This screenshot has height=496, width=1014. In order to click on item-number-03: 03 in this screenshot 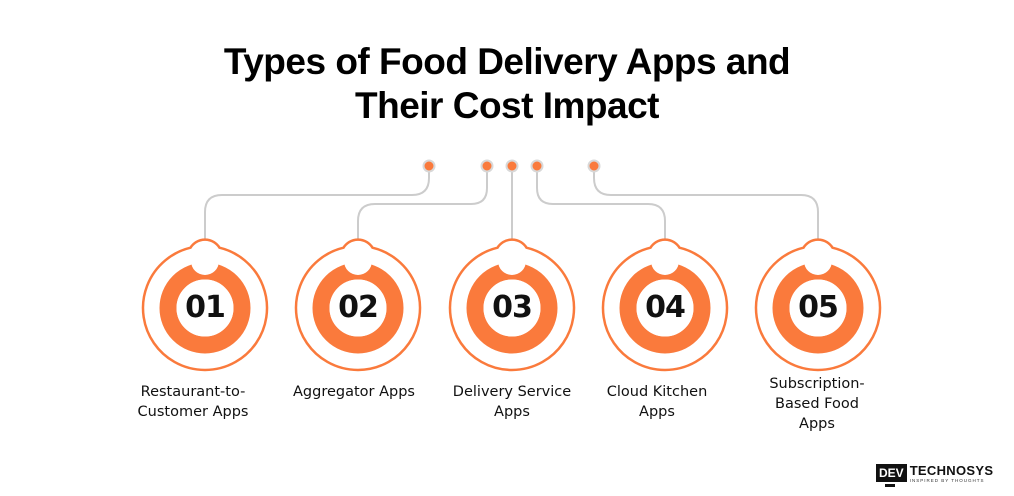, I will do `click(512, 307)`.